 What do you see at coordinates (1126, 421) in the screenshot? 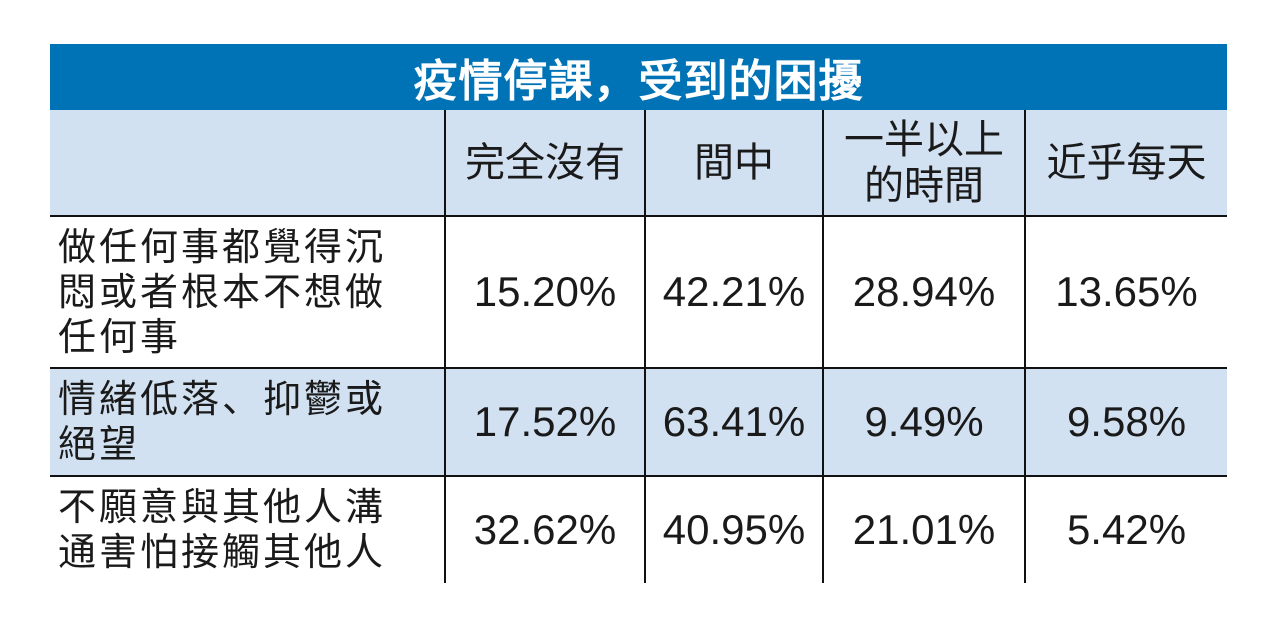
I see `value-cell: 9.58%` at bounding box center [1126, 421].